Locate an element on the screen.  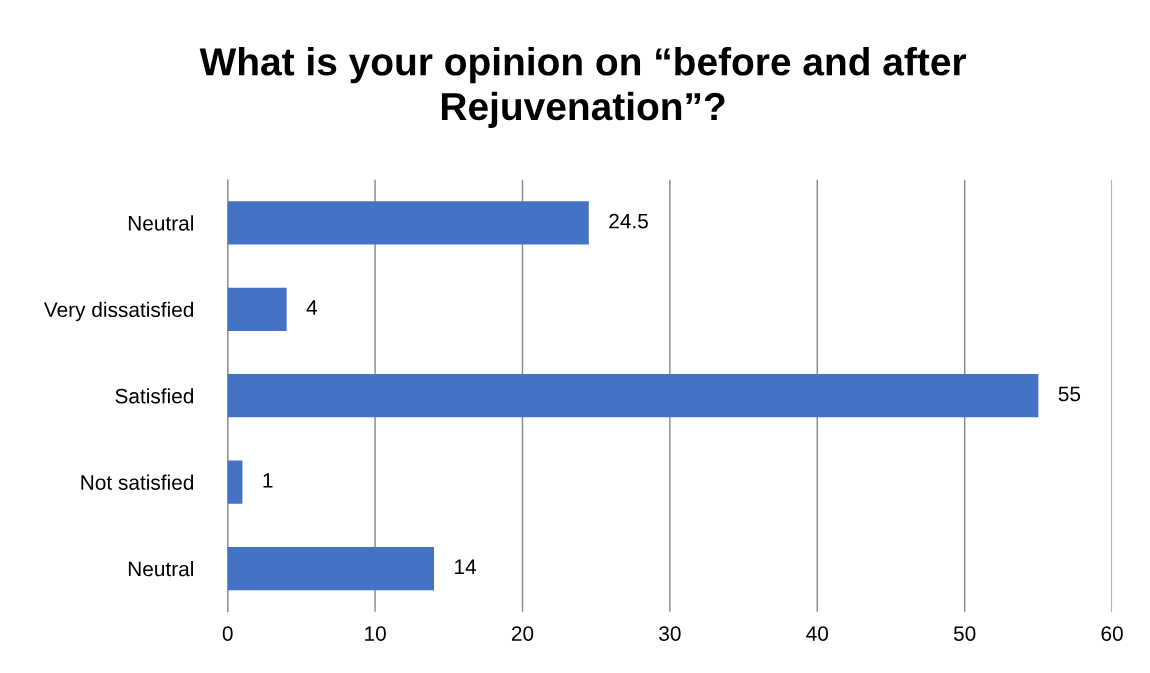
x-tick-label: 40 is located at coordinates (817, 633).